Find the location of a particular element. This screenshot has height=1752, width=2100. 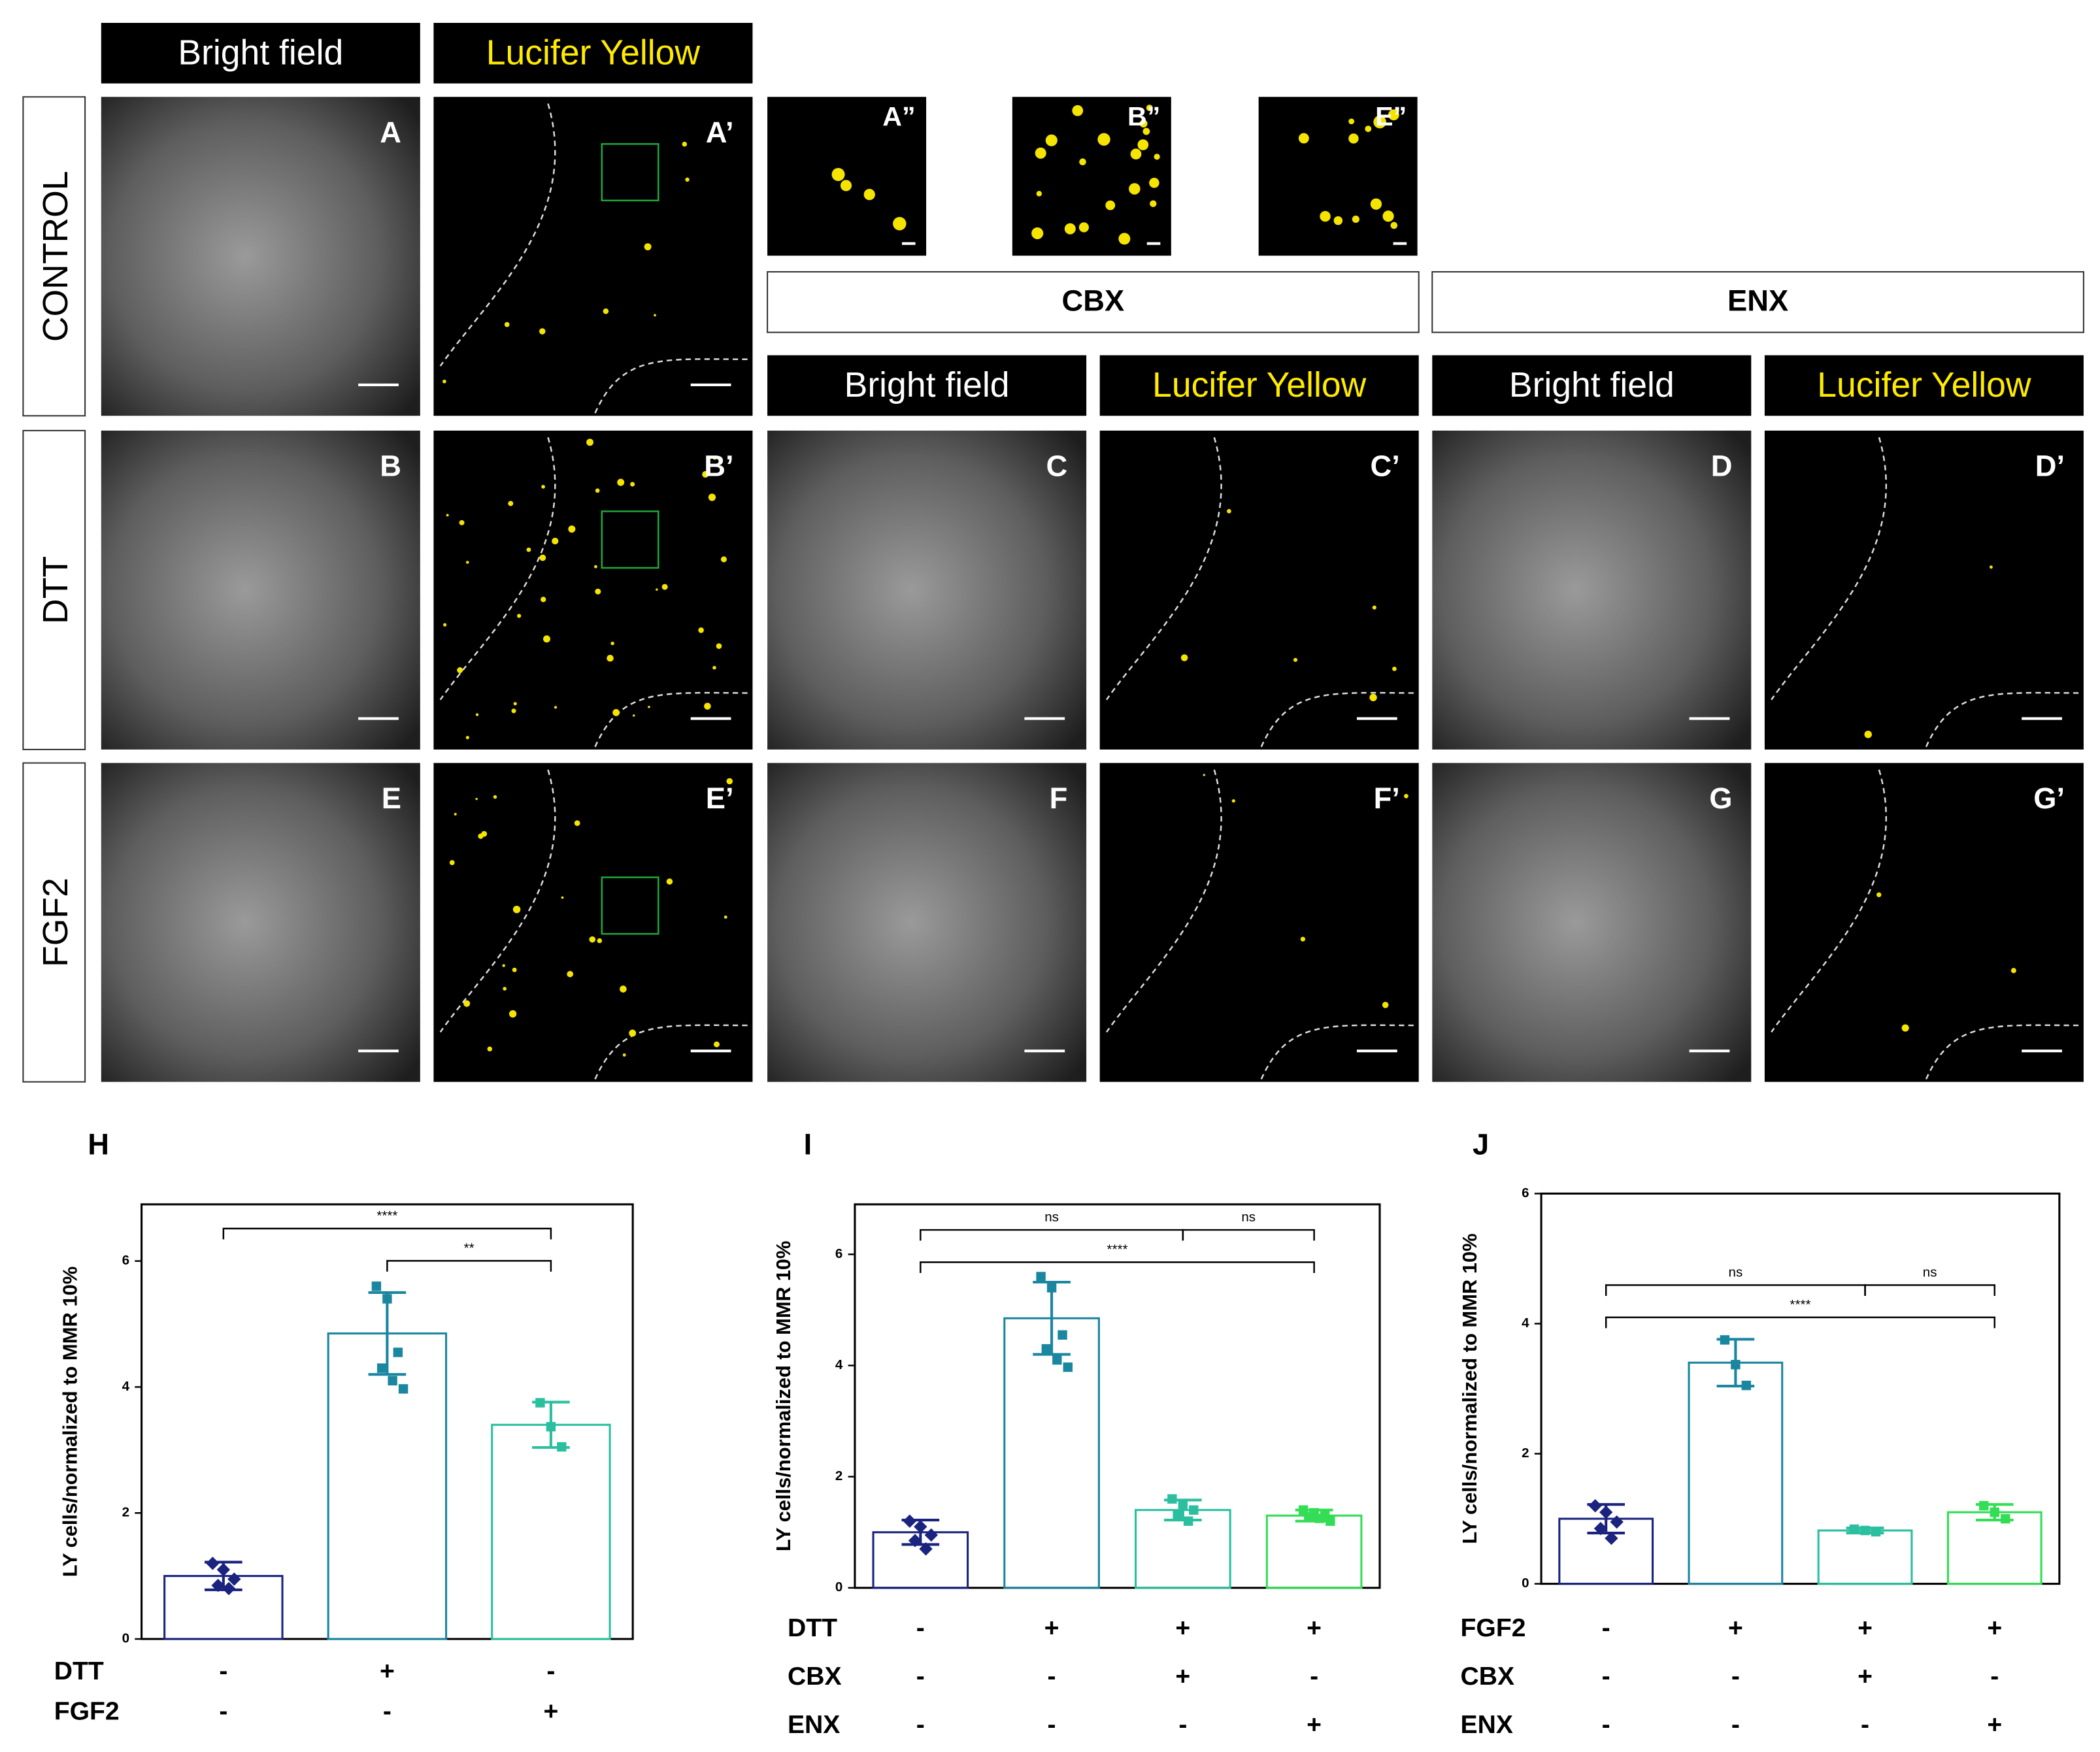

inset-box is located at coordinates (630, 906).